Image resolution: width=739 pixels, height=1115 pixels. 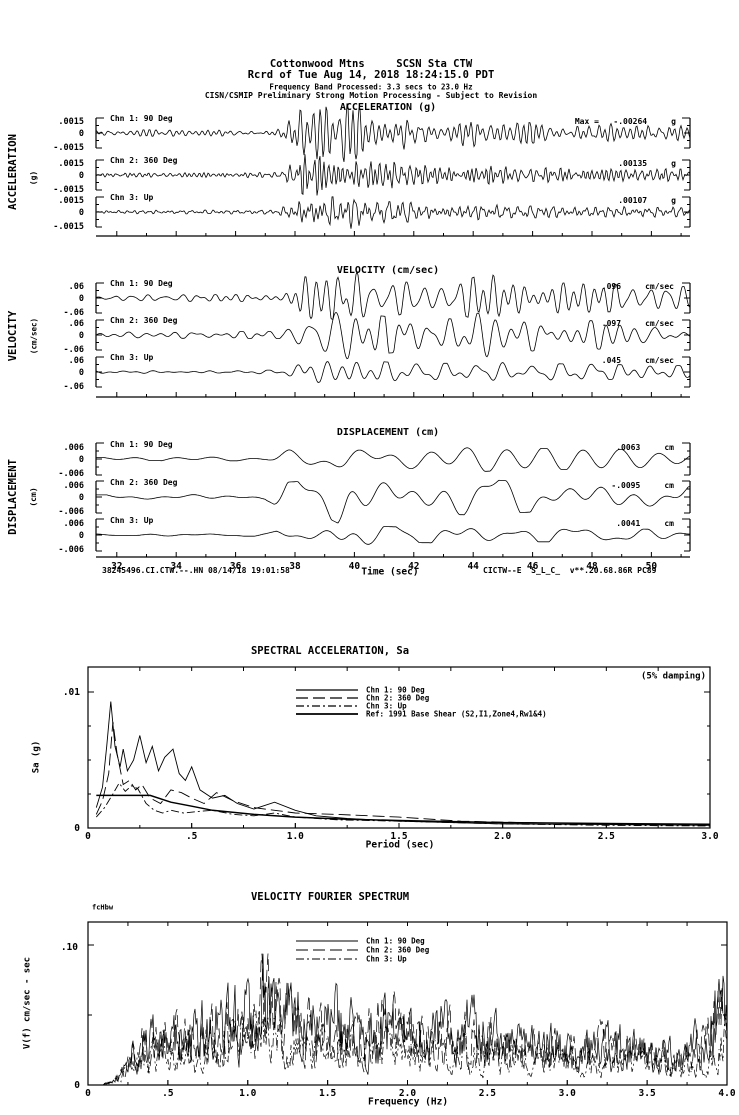 What do you see at coordinates (395, 941) in the screenshot?
I see `fourier-legend-chn1-label: Chn 1: 90 Deg` at bounding box center [395, 941].